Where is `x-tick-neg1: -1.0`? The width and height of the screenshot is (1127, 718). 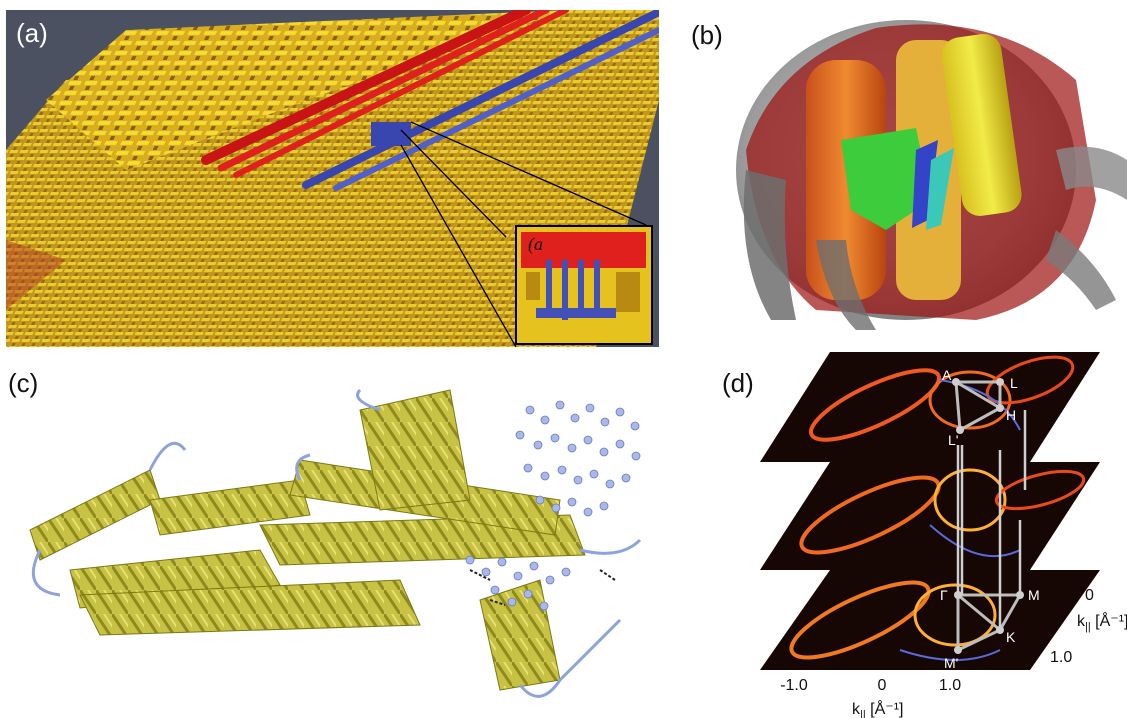 x-tick-neg1: -1.0 is located at coordinates (794, 685).